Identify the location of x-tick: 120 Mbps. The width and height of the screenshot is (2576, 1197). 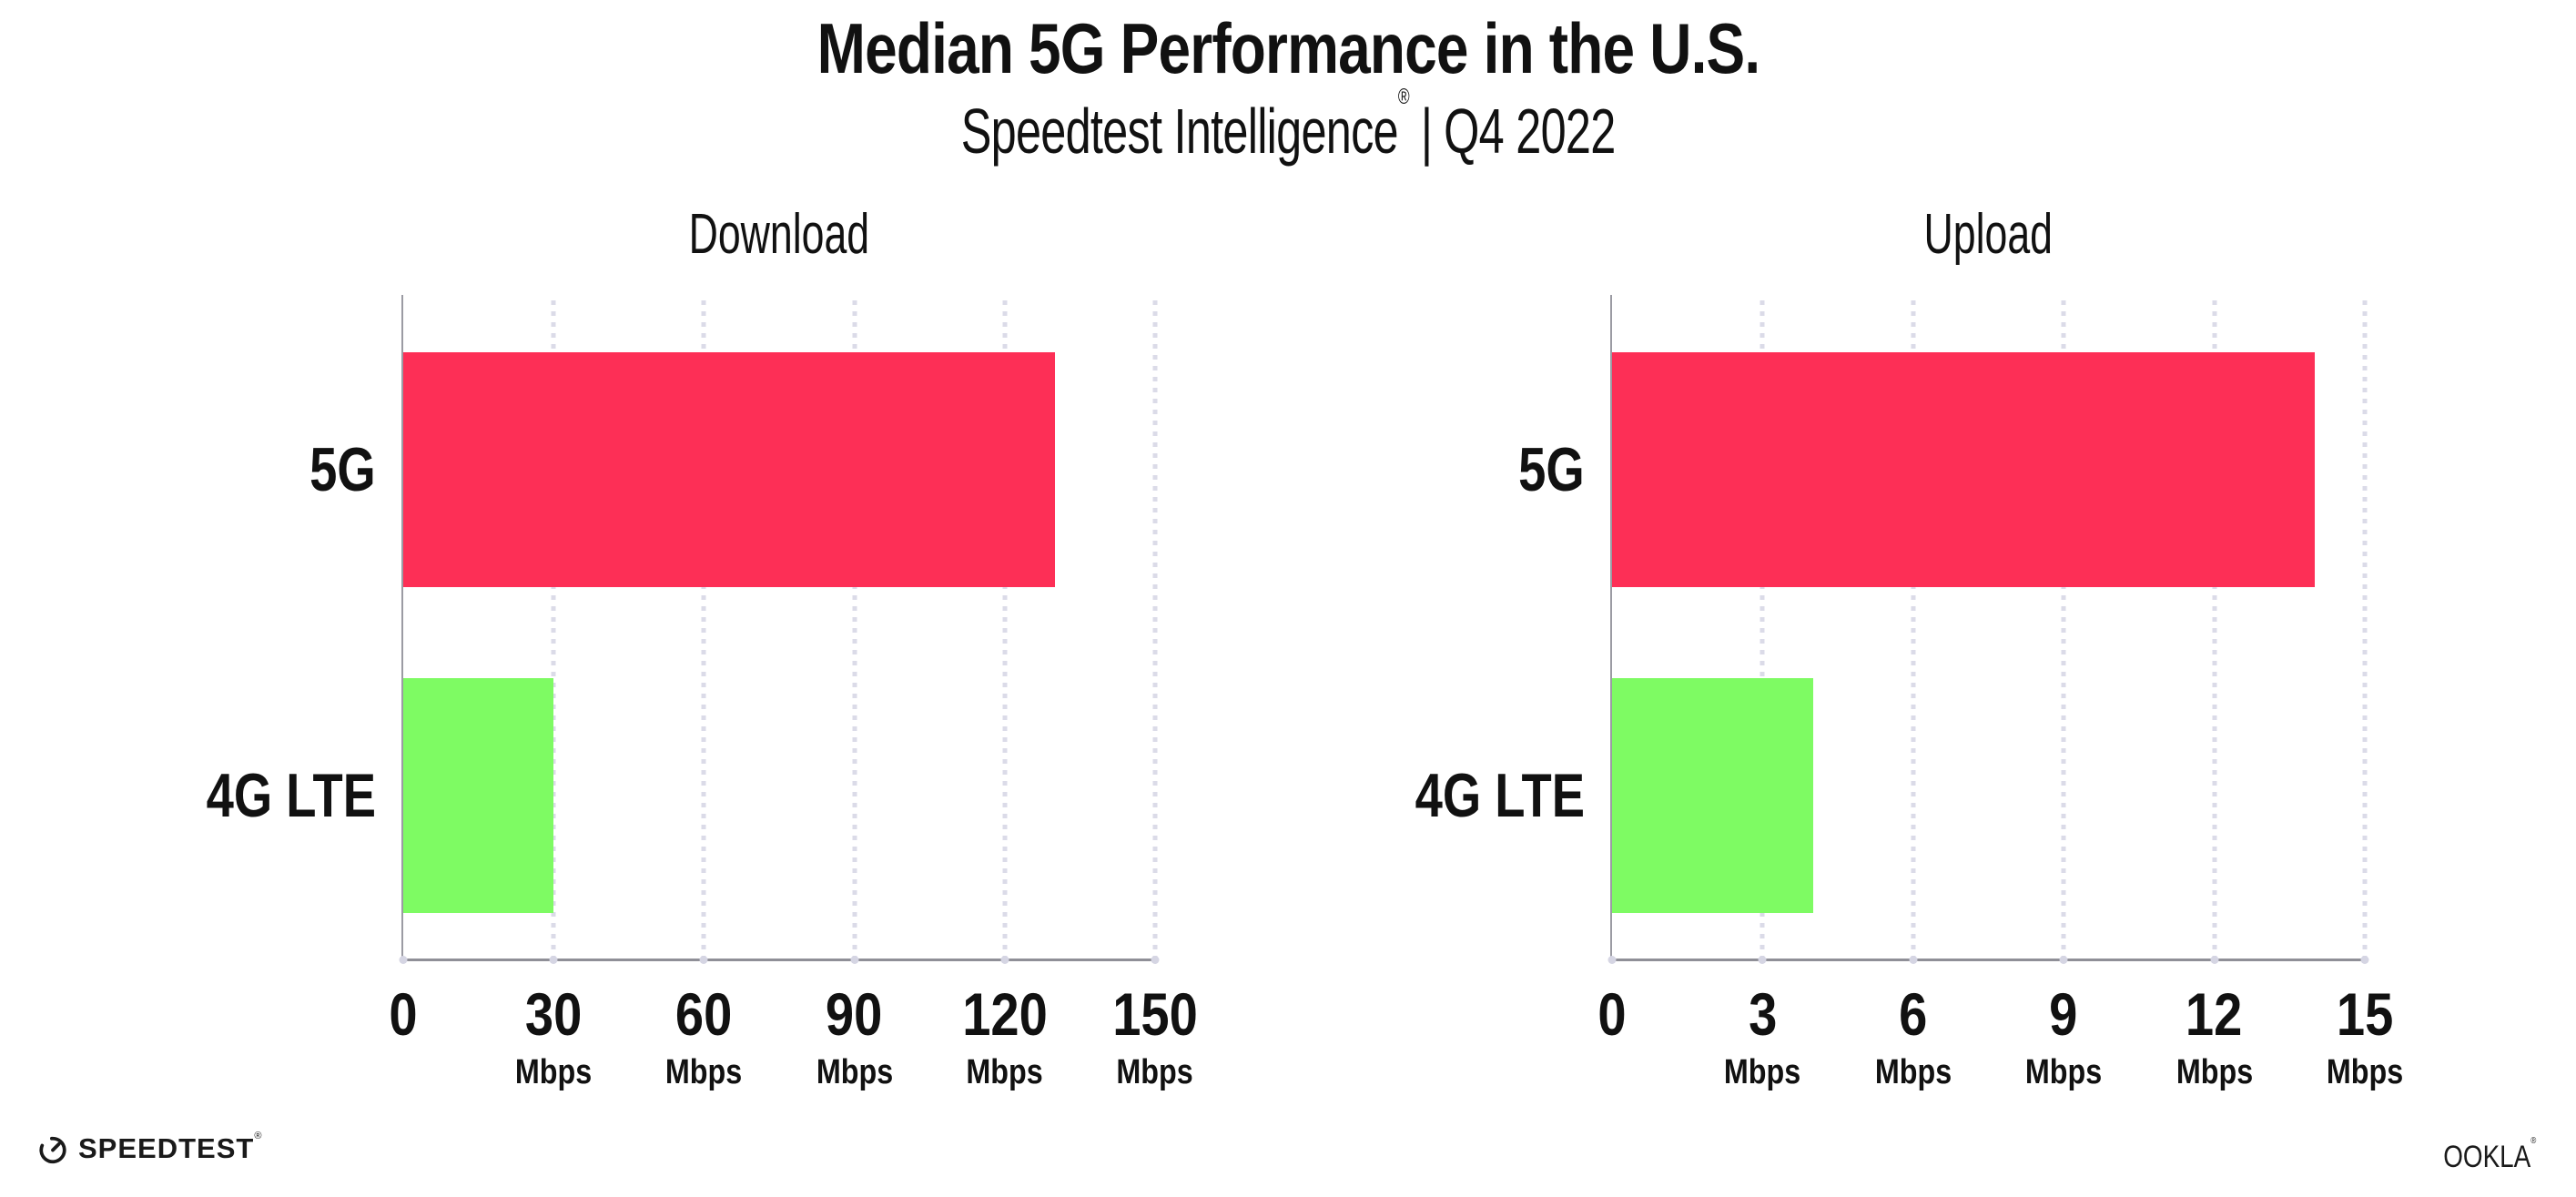
(1005, 1037).